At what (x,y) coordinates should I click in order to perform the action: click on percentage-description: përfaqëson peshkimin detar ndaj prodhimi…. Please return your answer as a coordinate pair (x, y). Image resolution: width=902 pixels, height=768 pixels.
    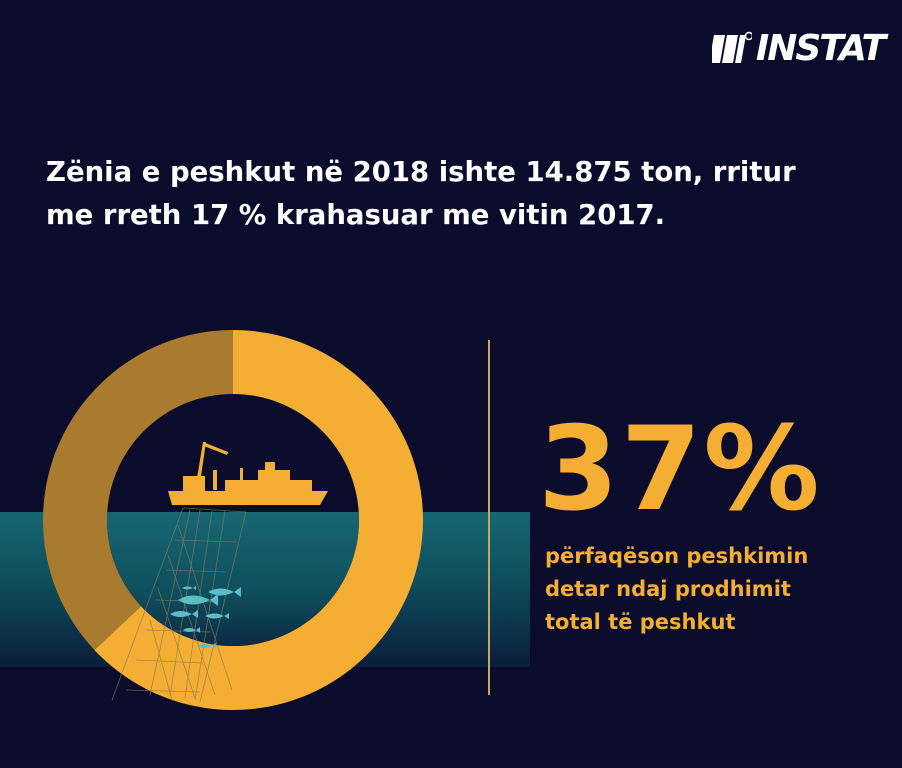
    Looking at the image, I should click on (715, 589).